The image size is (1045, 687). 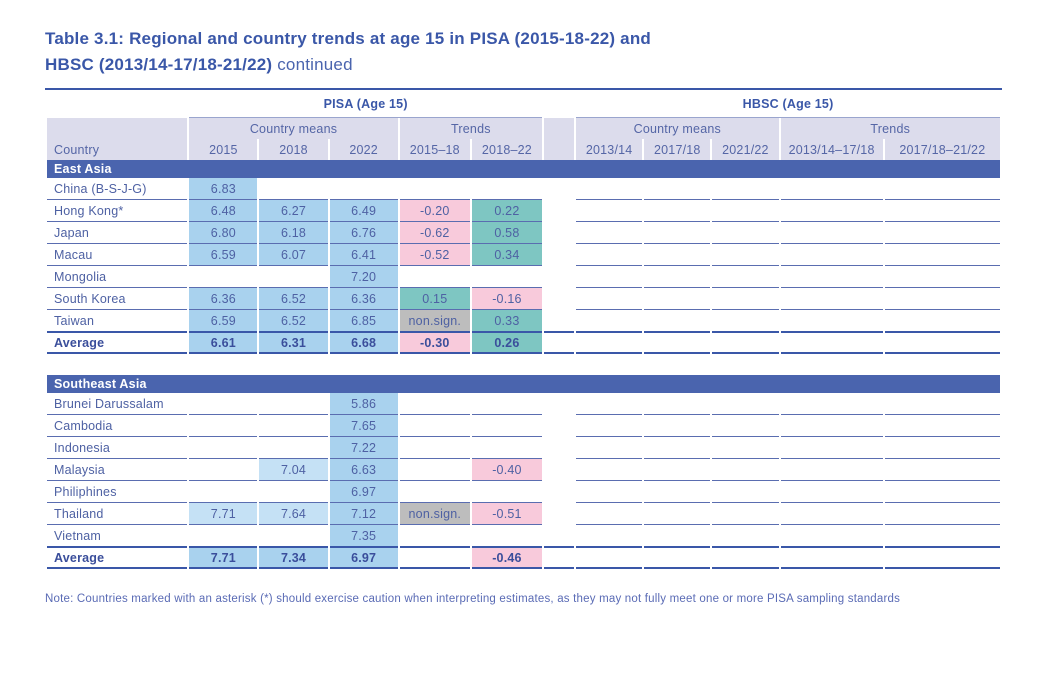 I want to click on table-row: Taiwan 6.59 6.52 6.85 non.sign. 0.33, so click(x=523, y=320).